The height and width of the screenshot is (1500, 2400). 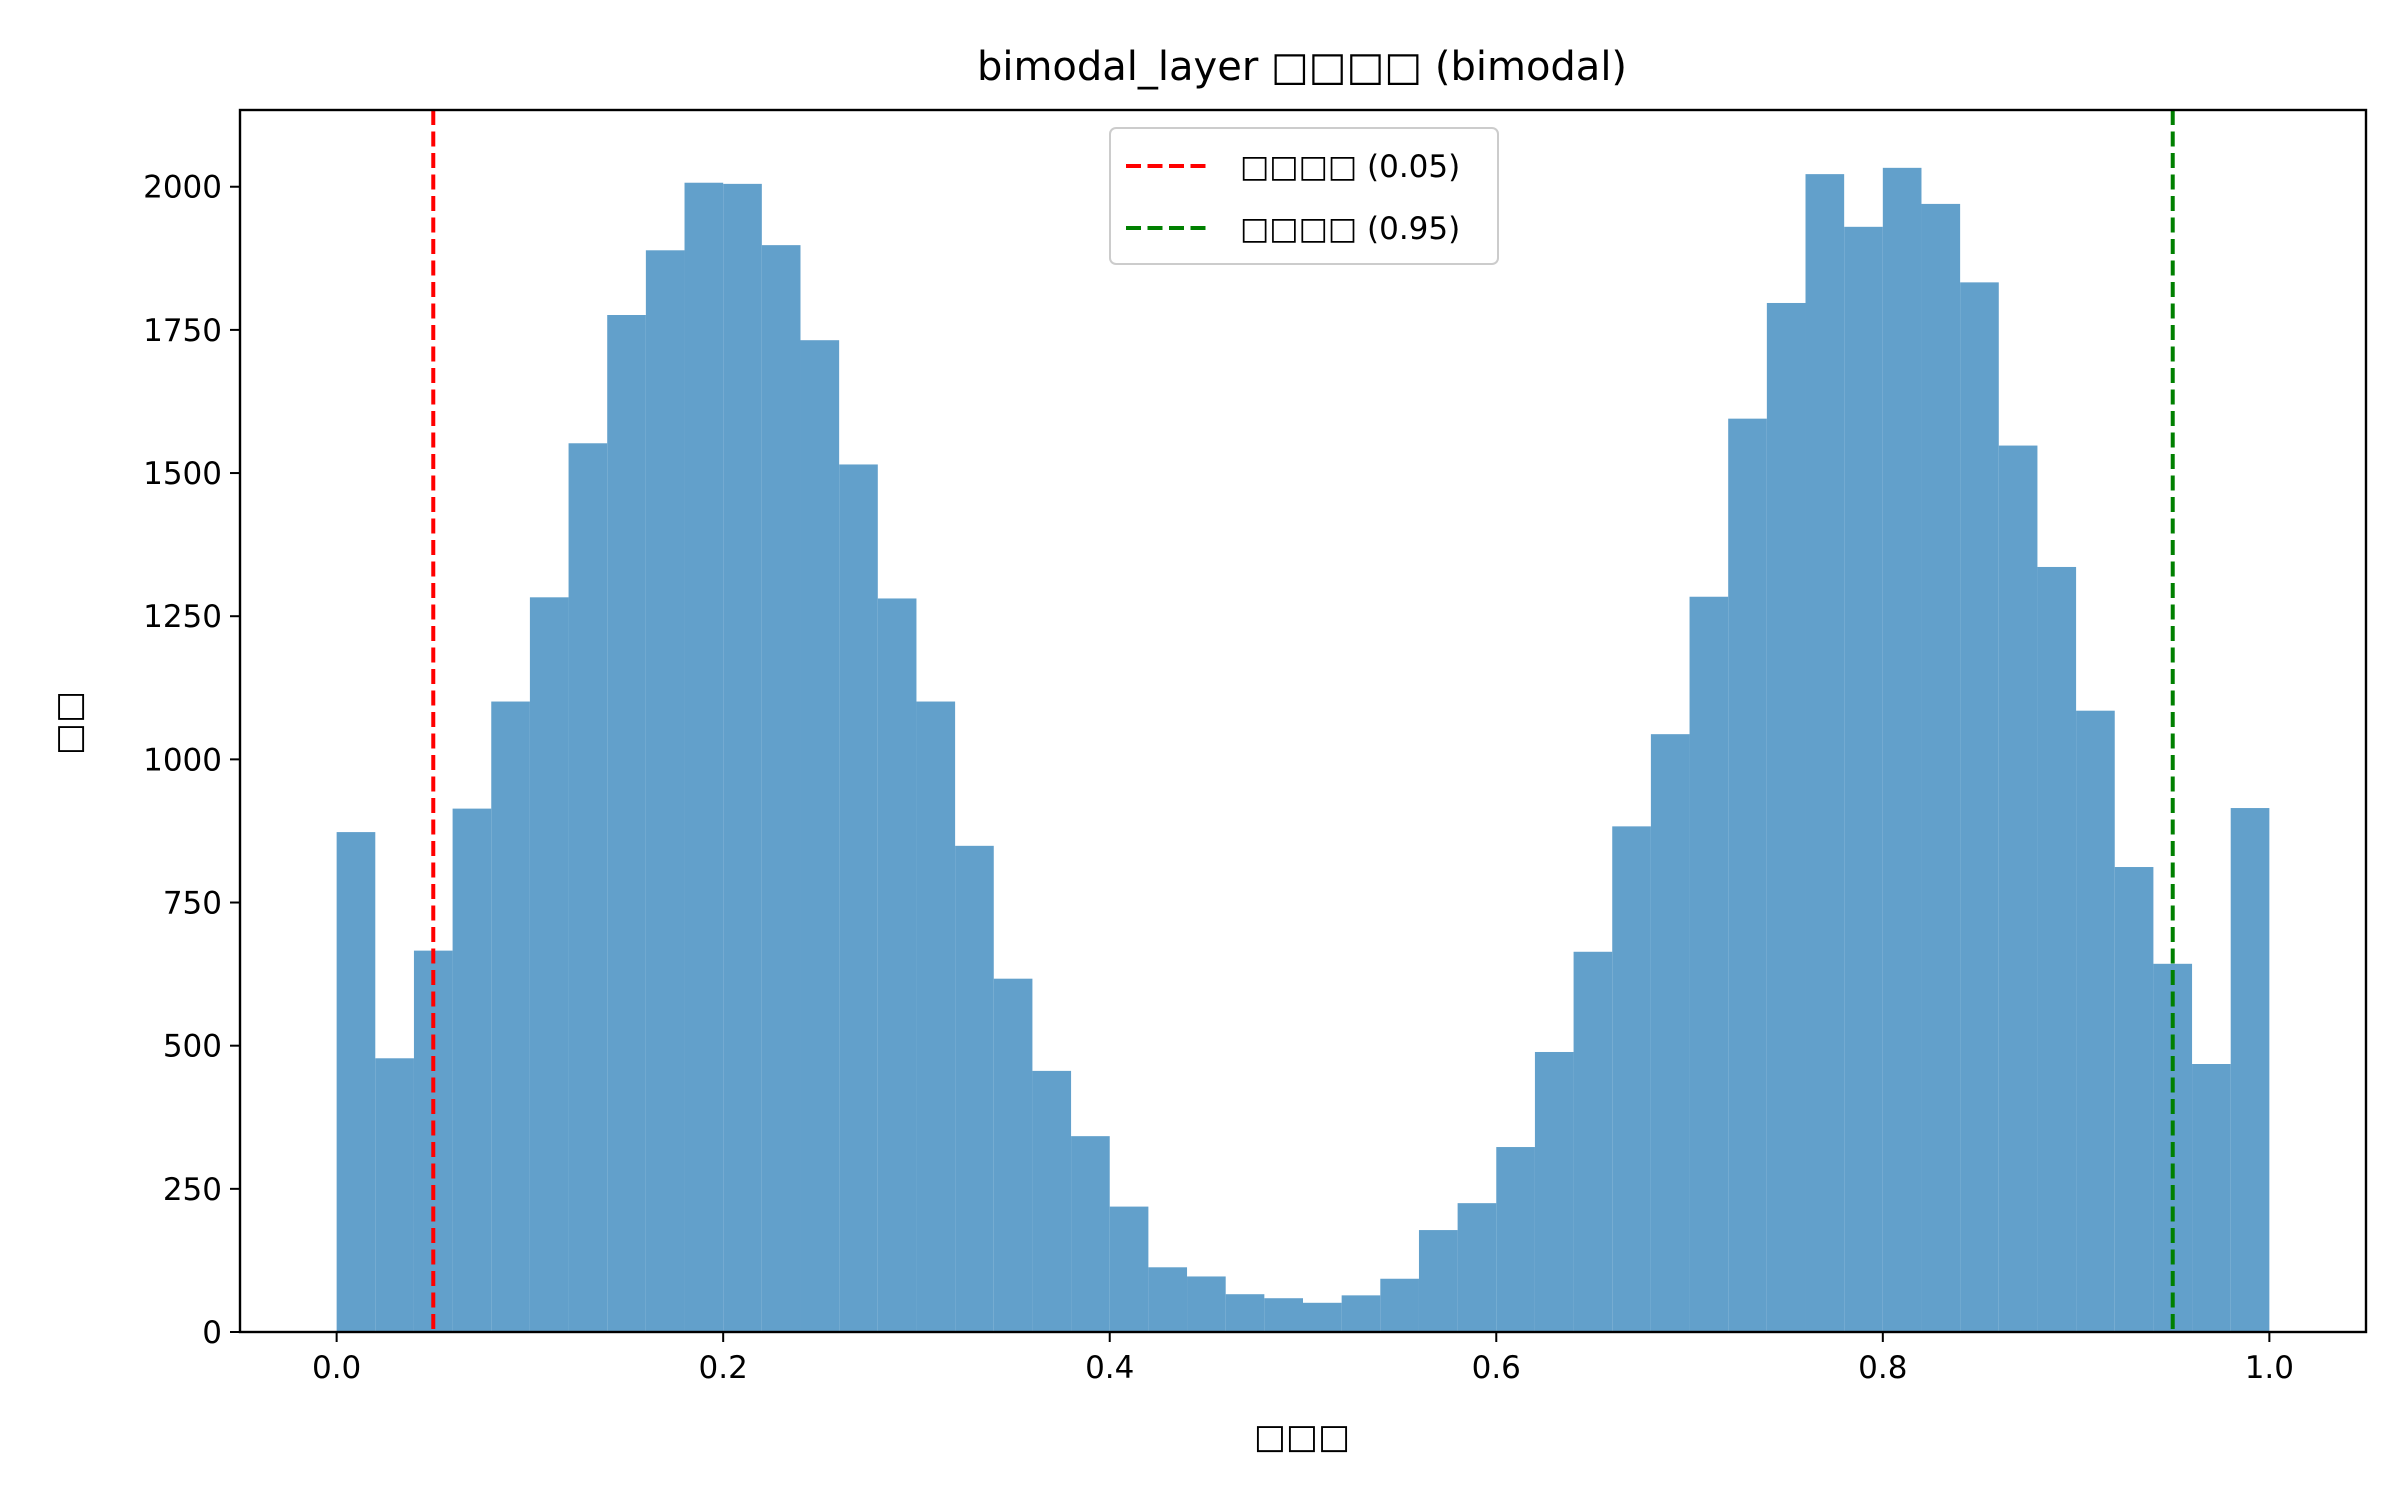 I want to click on y-tick-label: 250, so click(x=192, y=1190).